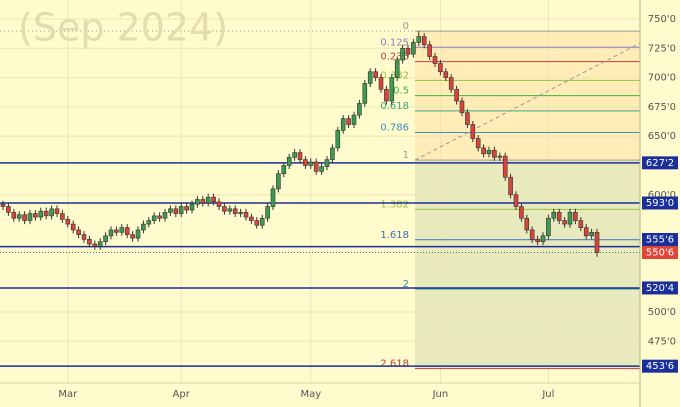  Describe the element at coordinates (394, 235) in the screenshot. I see `fib-label: 1.618` at that location.